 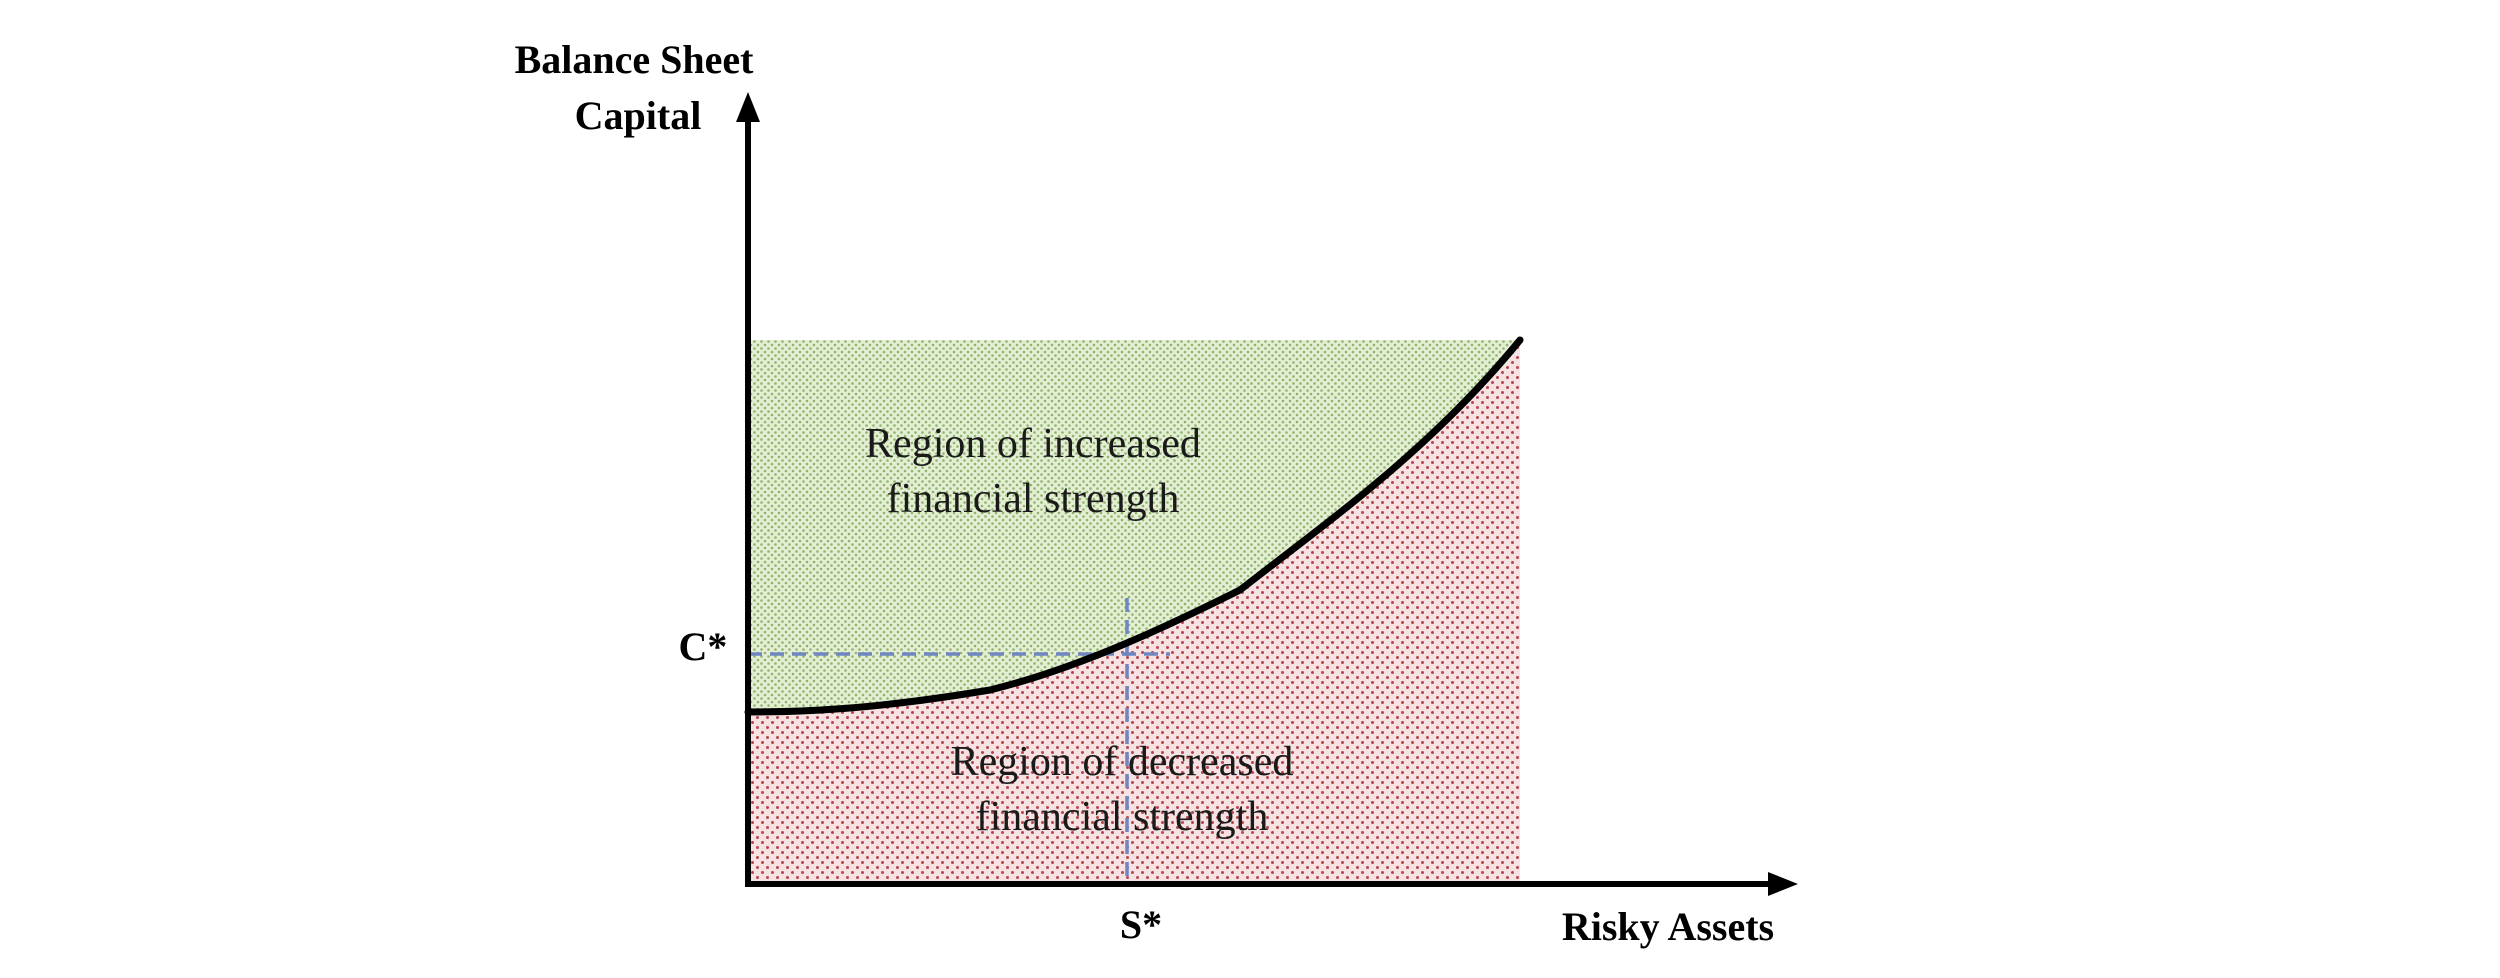 What do you see at coordinates (1033, 444) in the screenshot?
I see `region-increased-label-line1: Region of increased` at bounding box center [1033, 444].